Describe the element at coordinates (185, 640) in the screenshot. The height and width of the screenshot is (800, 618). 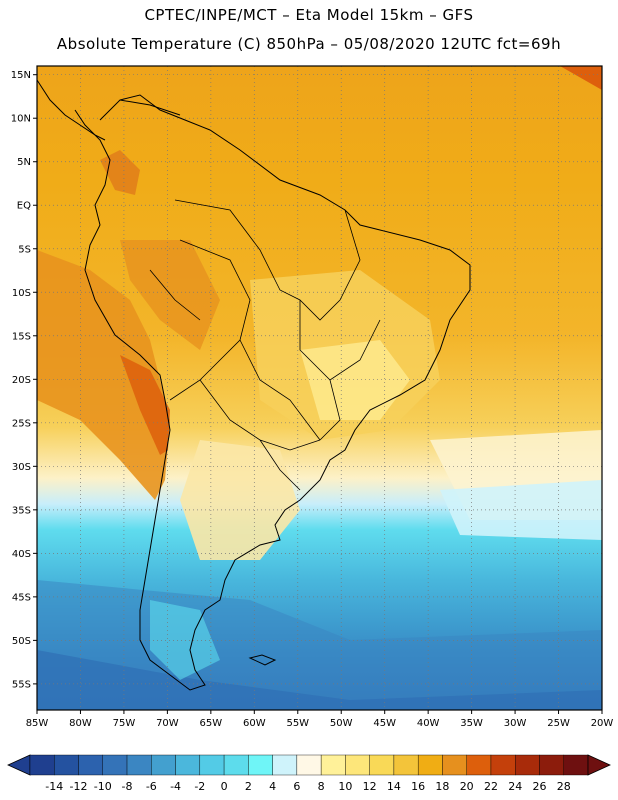
I see `cold-region-patagonia` at that location.